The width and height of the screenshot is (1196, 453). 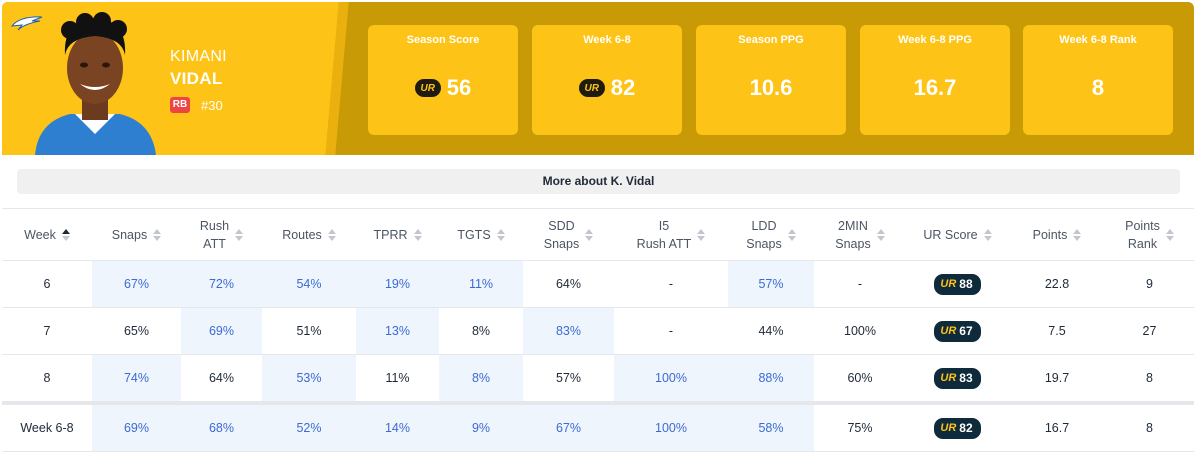 What do you see at coordinates (957, 284) in the screenshot?
I see `cell-ur-score: UR 88` at bounding box center [957, 284].